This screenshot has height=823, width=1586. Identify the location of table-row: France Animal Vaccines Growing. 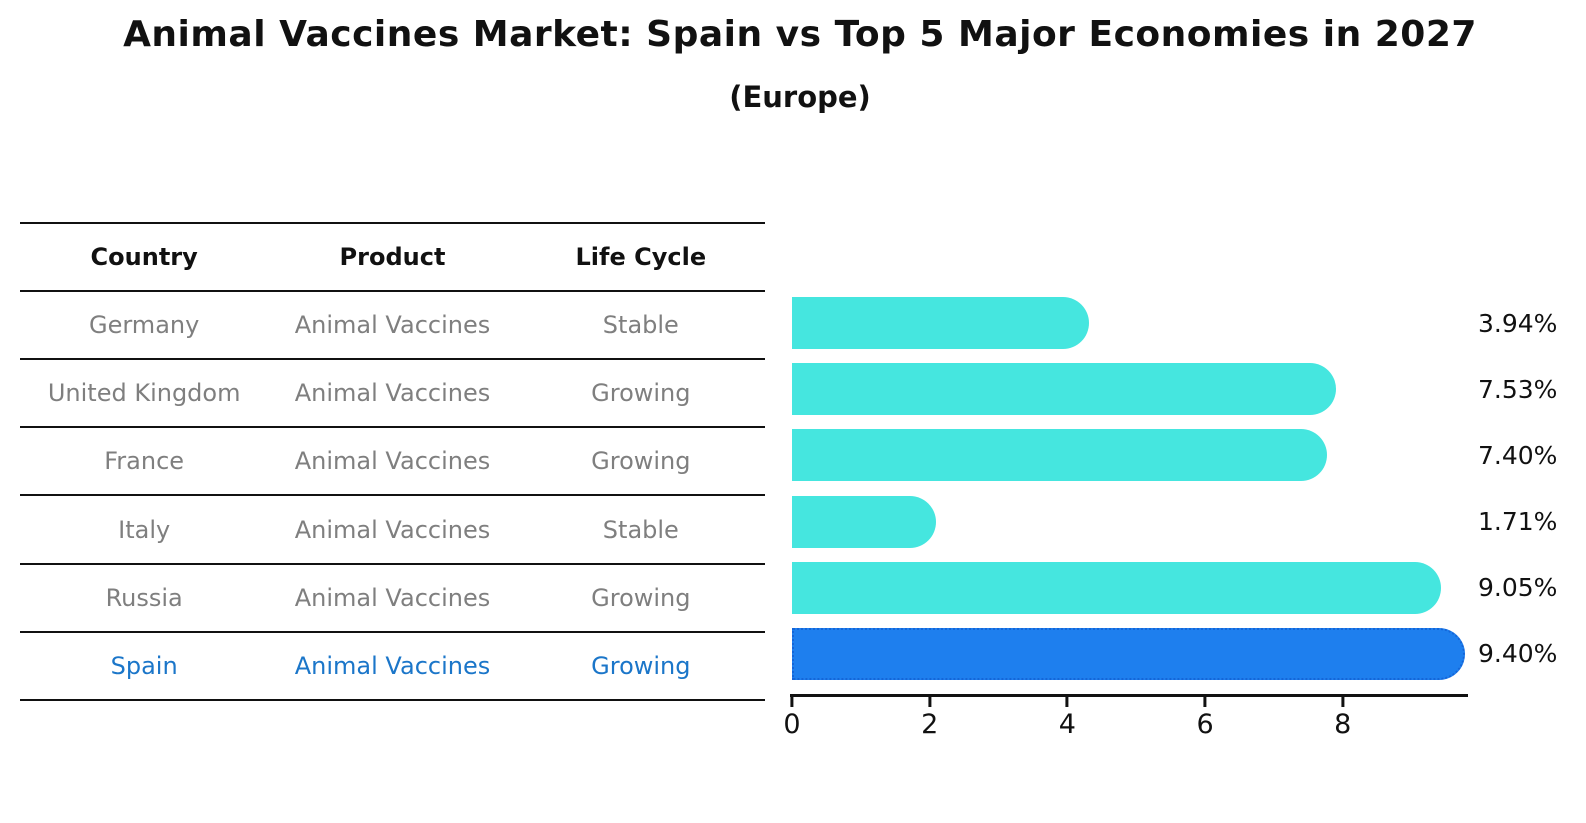
(392, 462).